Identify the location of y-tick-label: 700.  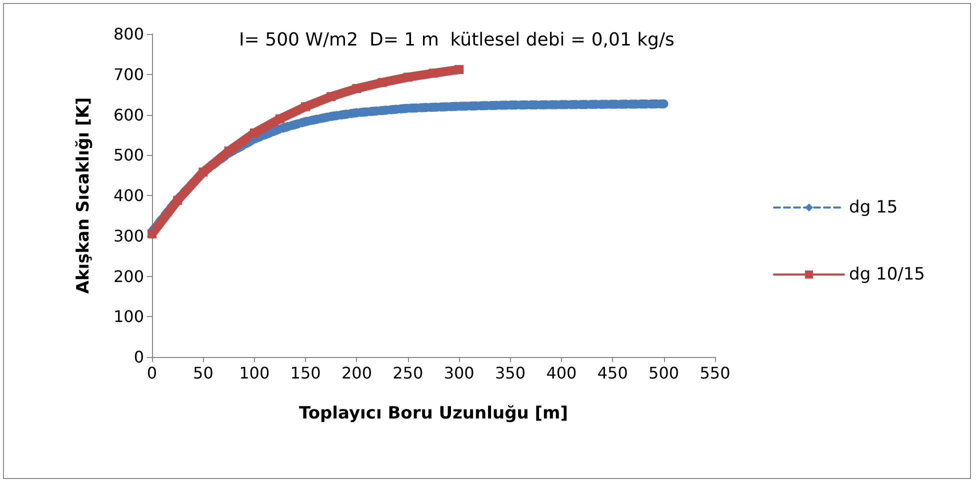
(128, 74).